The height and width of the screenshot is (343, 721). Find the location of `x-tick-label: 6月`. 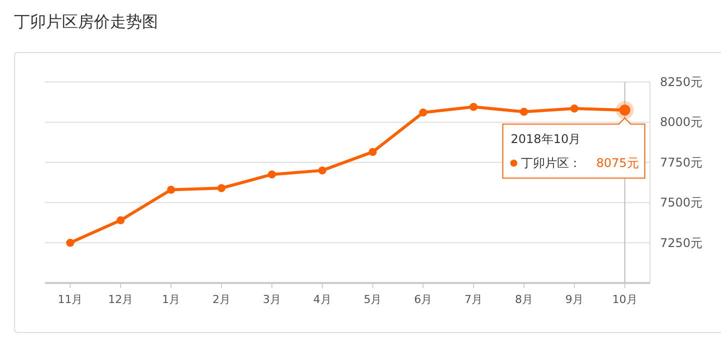

x-tick-label: 6月 is located at coordinates (423, 299).